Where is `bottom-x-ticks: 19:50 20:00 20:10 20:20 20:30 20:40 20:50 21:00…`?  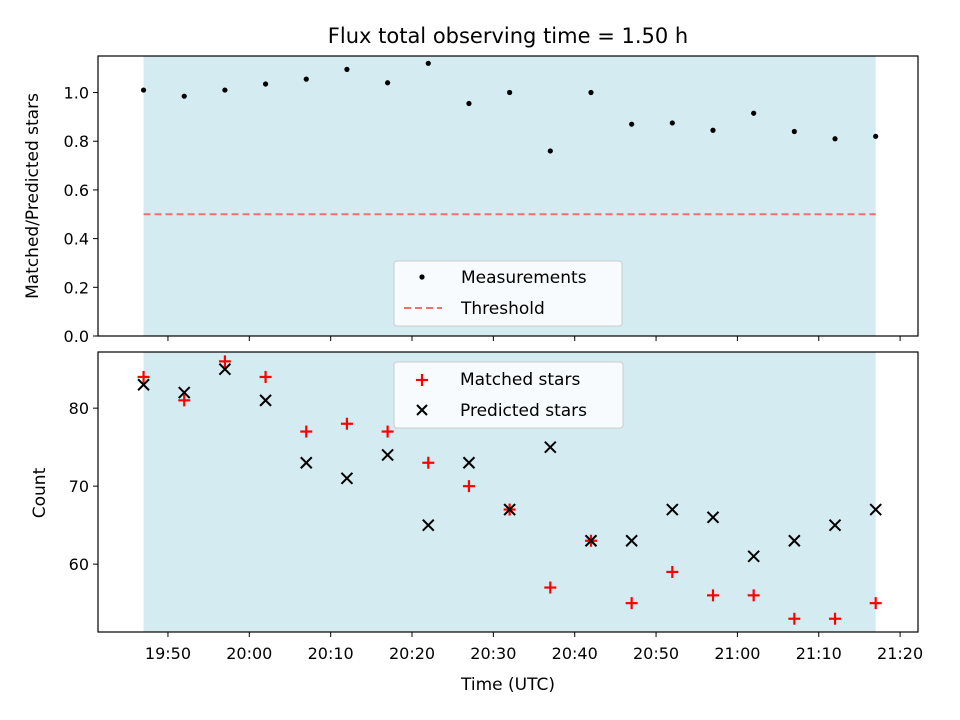
bottom-x-ticks: 19:50 20:00 20:10 20:20 20:30 20:40 20:50 21:00… is located at coordinates (534, 647).